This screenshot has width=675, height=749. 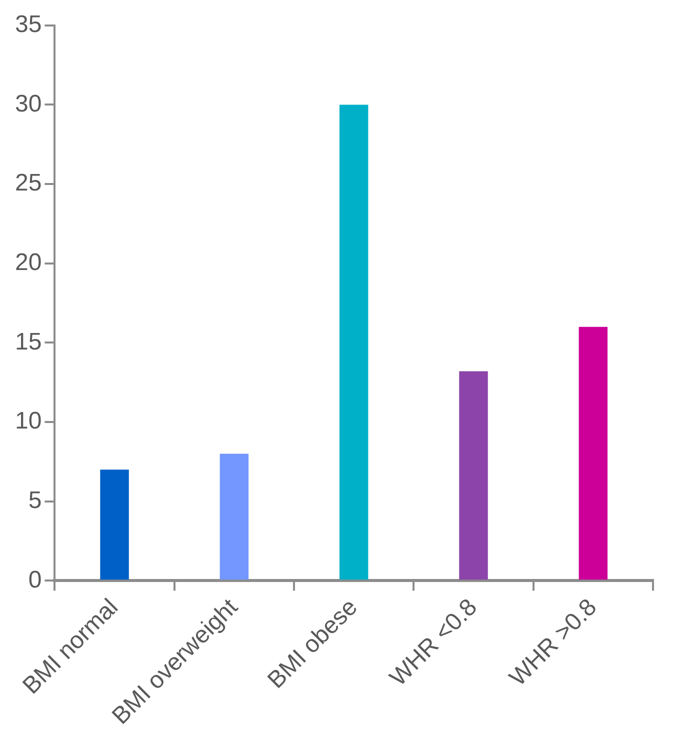 I want to click on y-tick-label: 0, so click(x=35, y=580).